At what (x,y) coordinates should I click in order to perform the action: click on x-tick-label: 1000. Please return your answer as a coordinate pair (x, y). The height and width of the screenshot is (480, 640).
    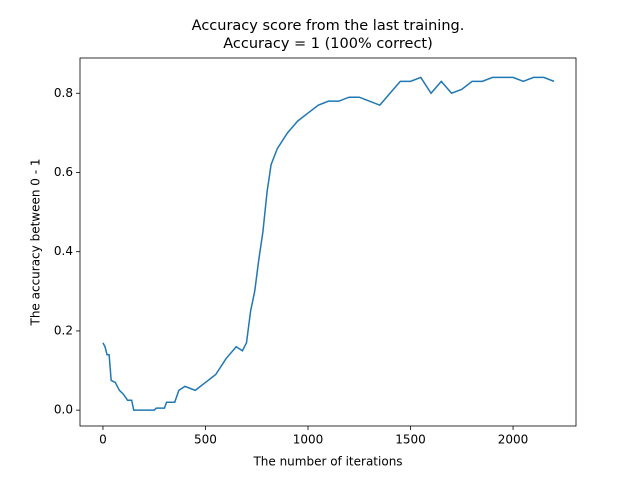
    Looking at the image, I should click on (308, 440).